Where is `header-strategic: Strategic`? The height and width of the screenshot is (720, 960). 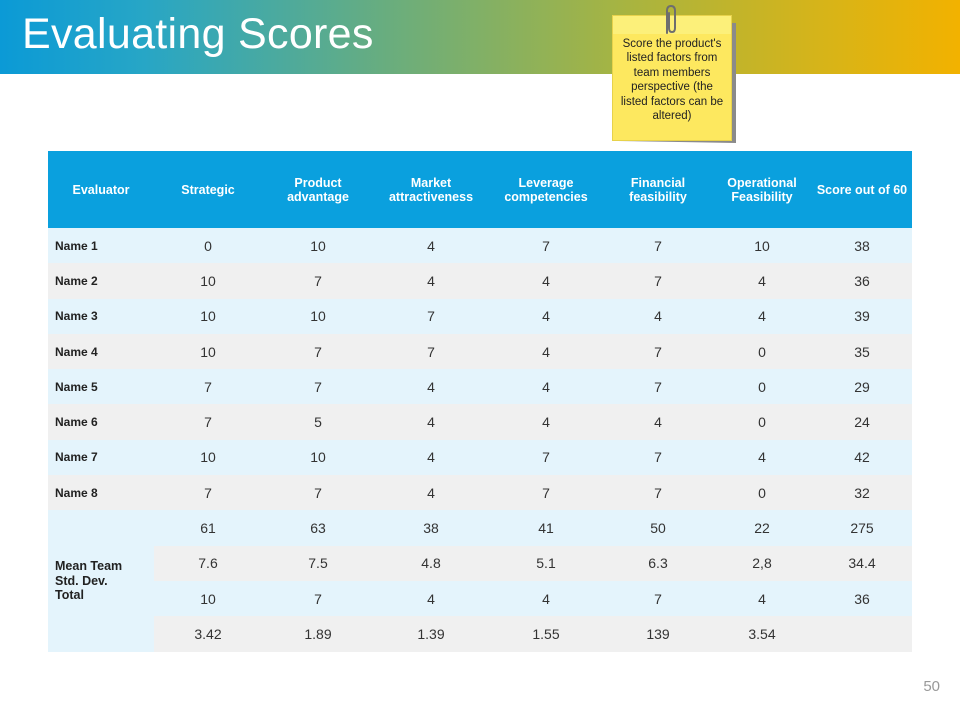
header-strategic: Strategic is located at coordinates (208, 189).